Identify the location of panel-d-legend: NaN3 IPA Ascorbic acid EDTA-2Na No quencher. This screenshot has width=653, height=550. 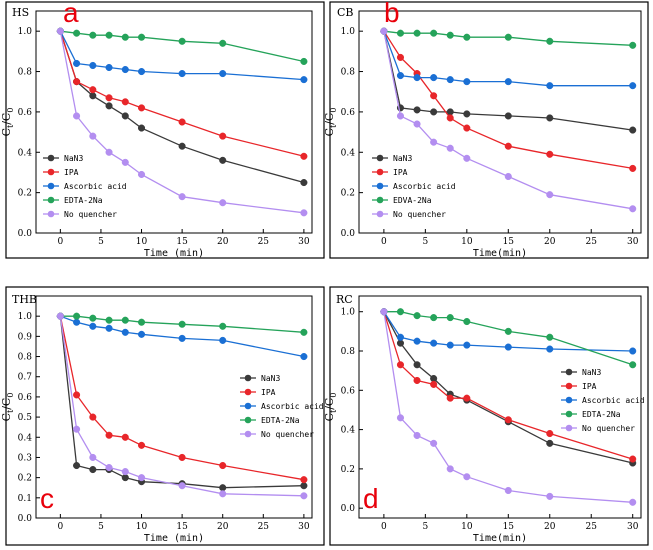
(603, 400).